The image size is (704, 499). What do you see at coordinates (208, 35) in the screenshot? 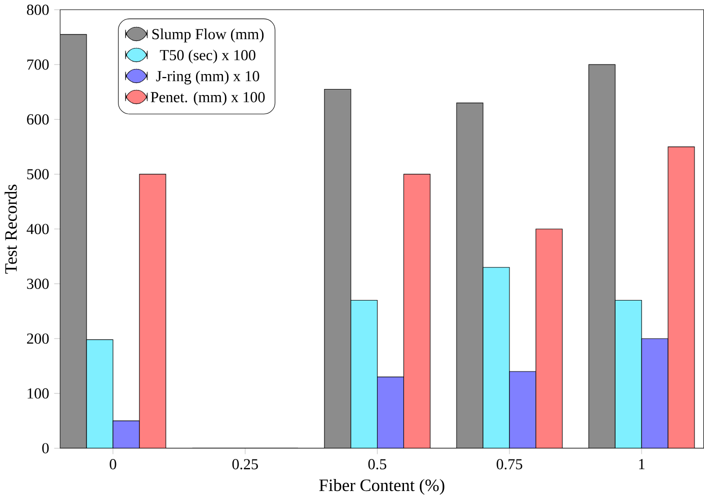
I see `legend-label: Slump Flow (mm)` at bounding box center [208, 35].